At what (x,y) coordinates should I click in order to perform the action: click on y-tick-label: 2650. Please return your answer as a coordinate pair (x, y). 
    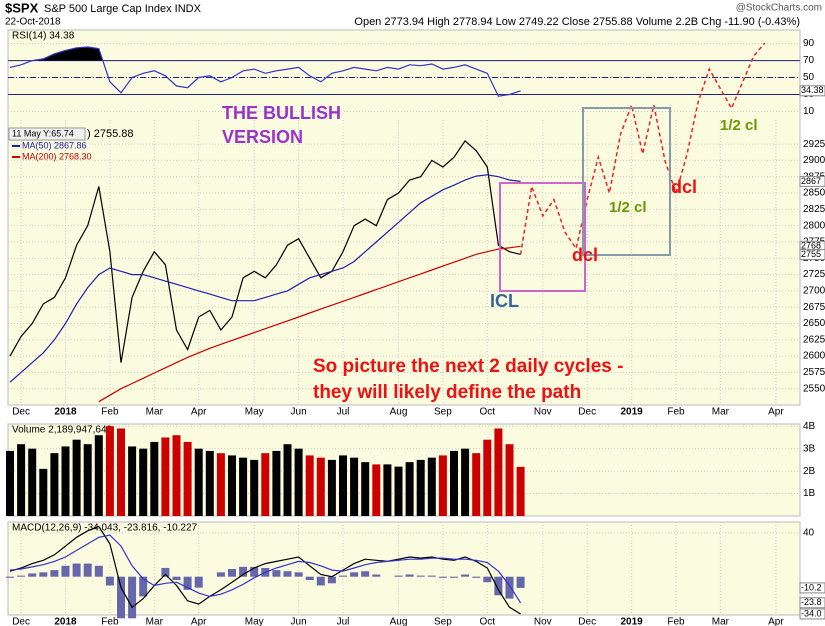
    Looking at the image, I should click on (814, 323).